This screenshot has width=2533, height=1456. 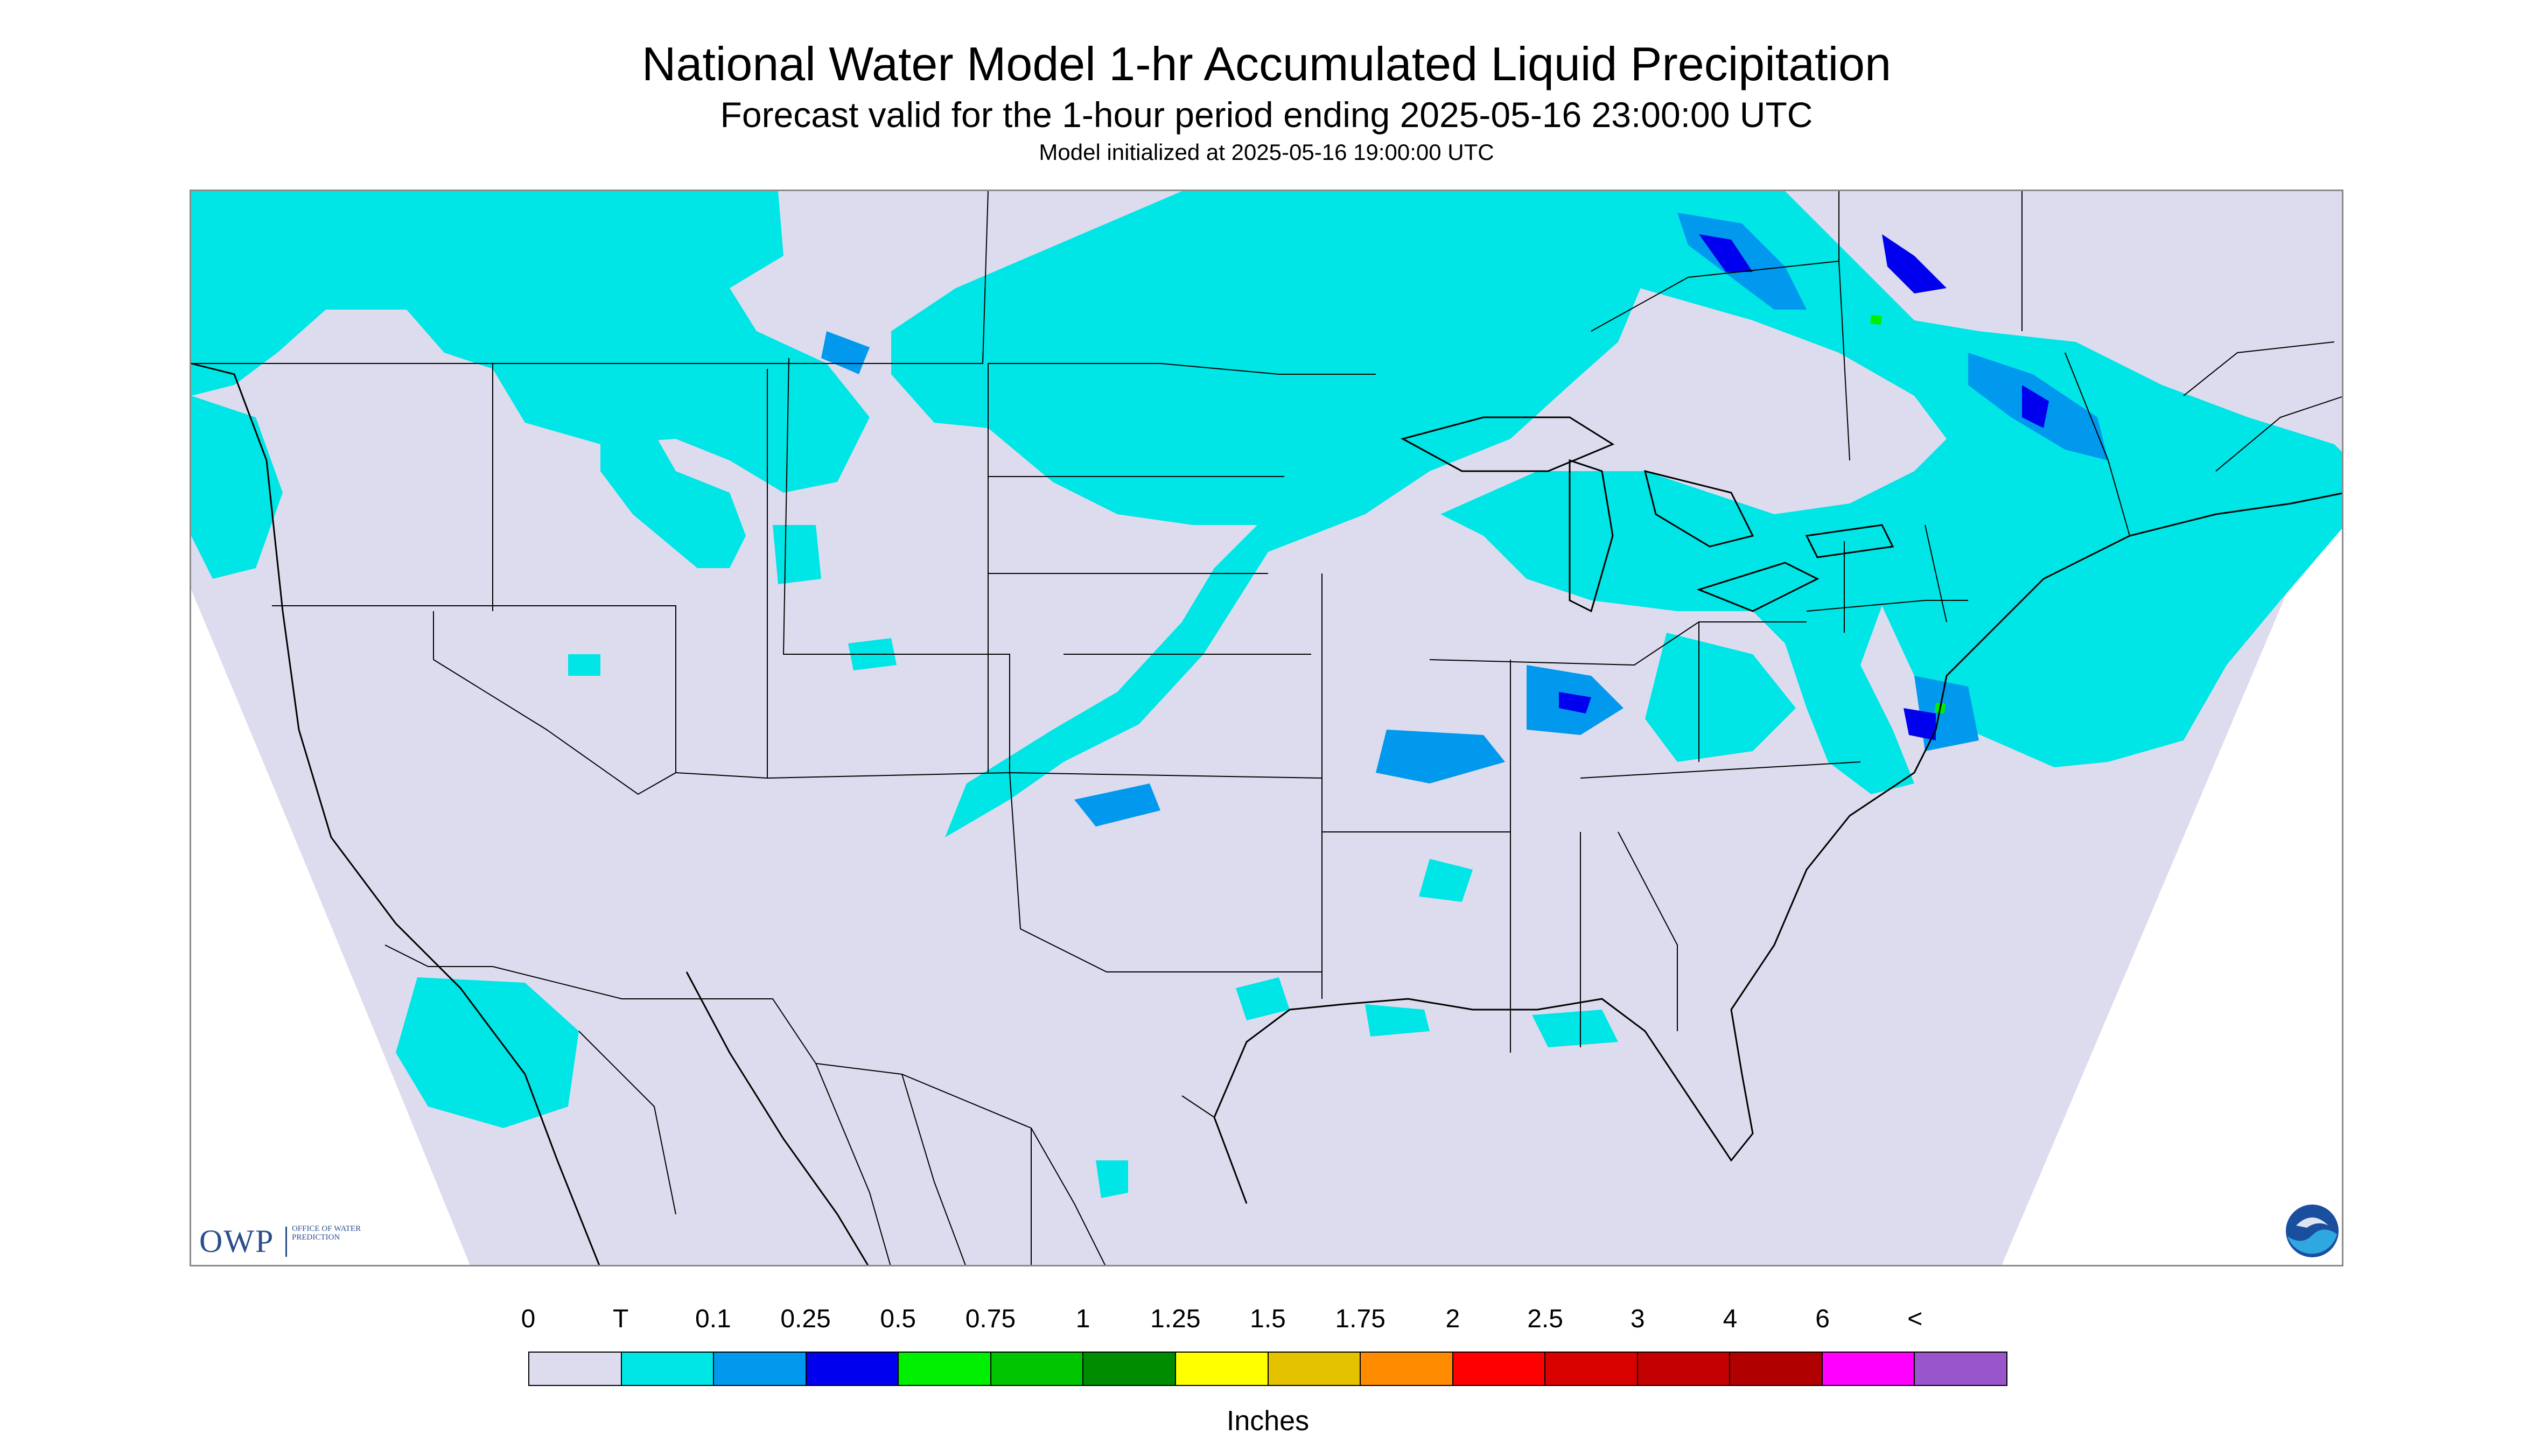 What do you see at coordinates (713, 1319) in the screenshot?
I see `legend-label: 0.1` at bounding box center [713, 1319].